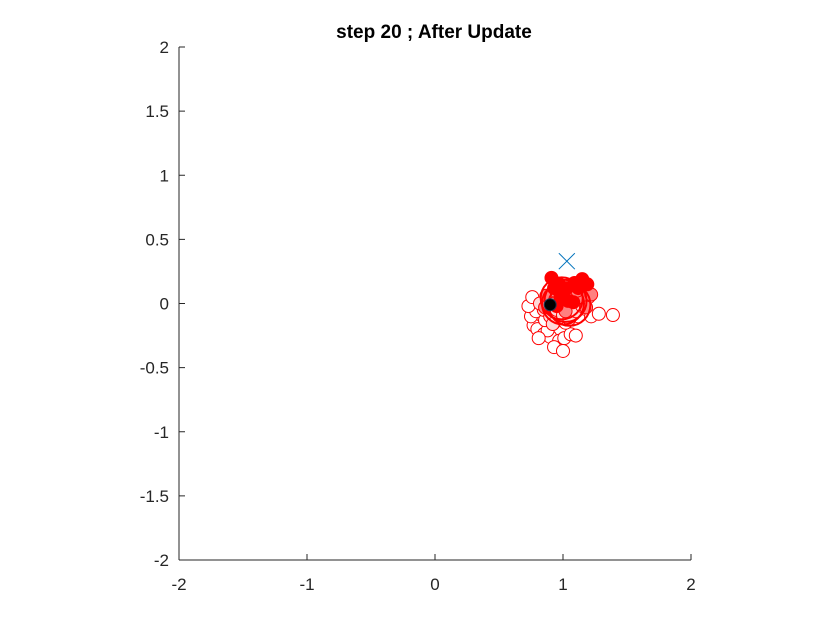 The width and height of the screenshot is (840, 630). What do you see at coordinates (550, 305) in the screenshot?
I see `estimate-point` at bounding box center [550, 305].